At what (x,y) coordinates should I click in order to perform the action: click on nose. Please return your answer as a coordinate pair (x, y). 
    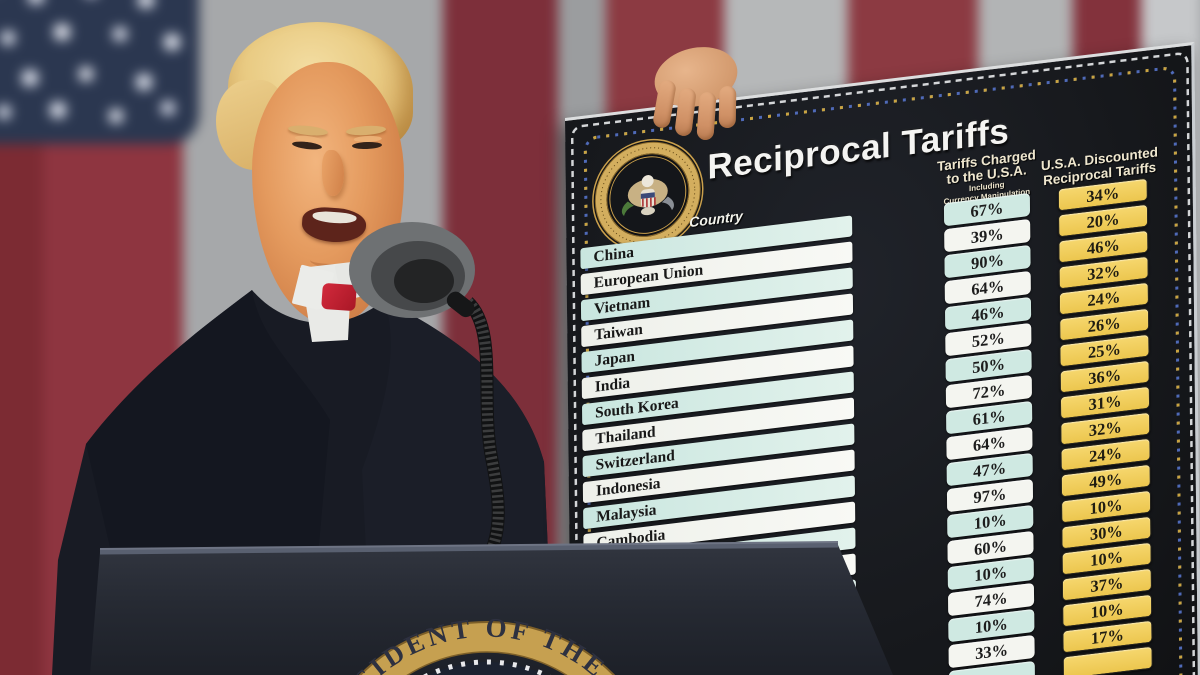
    Looking at the image, I should click on (333, 173).